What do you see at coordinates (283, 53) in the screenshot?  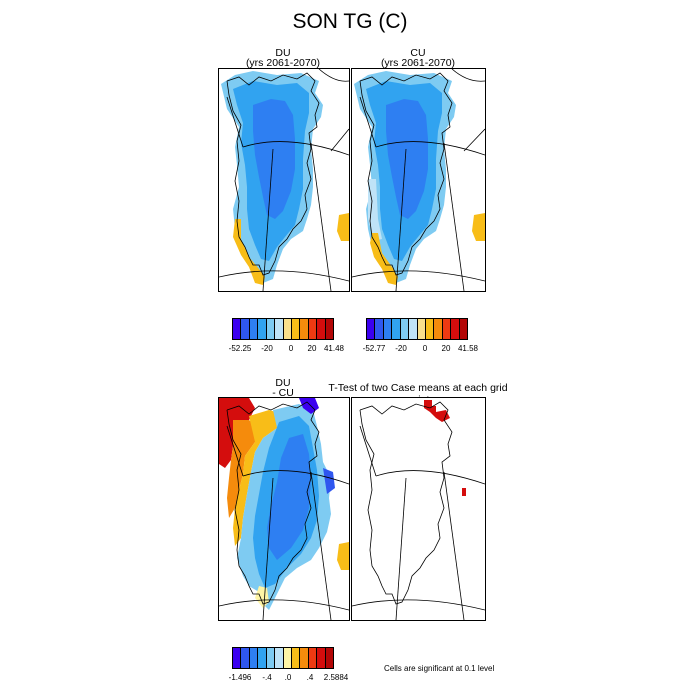 I see `panel-du-name: DU` at bounding box center [283, 53].